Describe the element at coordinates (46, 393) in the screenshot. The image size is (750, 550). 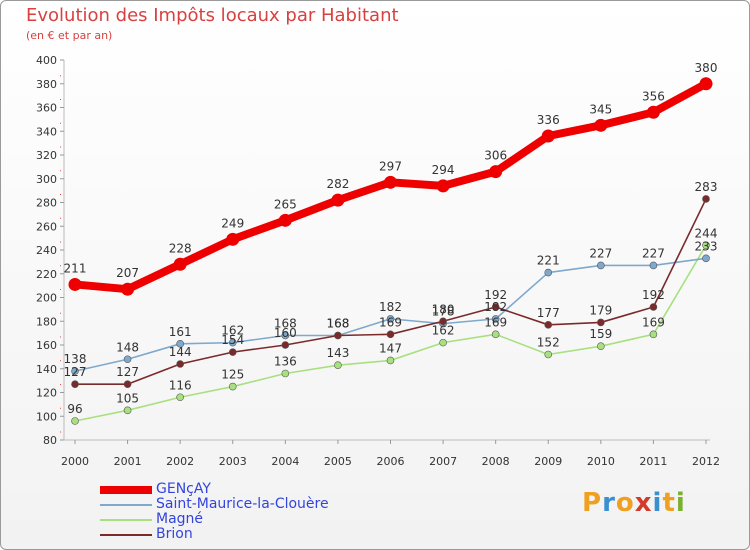
I see `y-tick-label: 120` at that location.